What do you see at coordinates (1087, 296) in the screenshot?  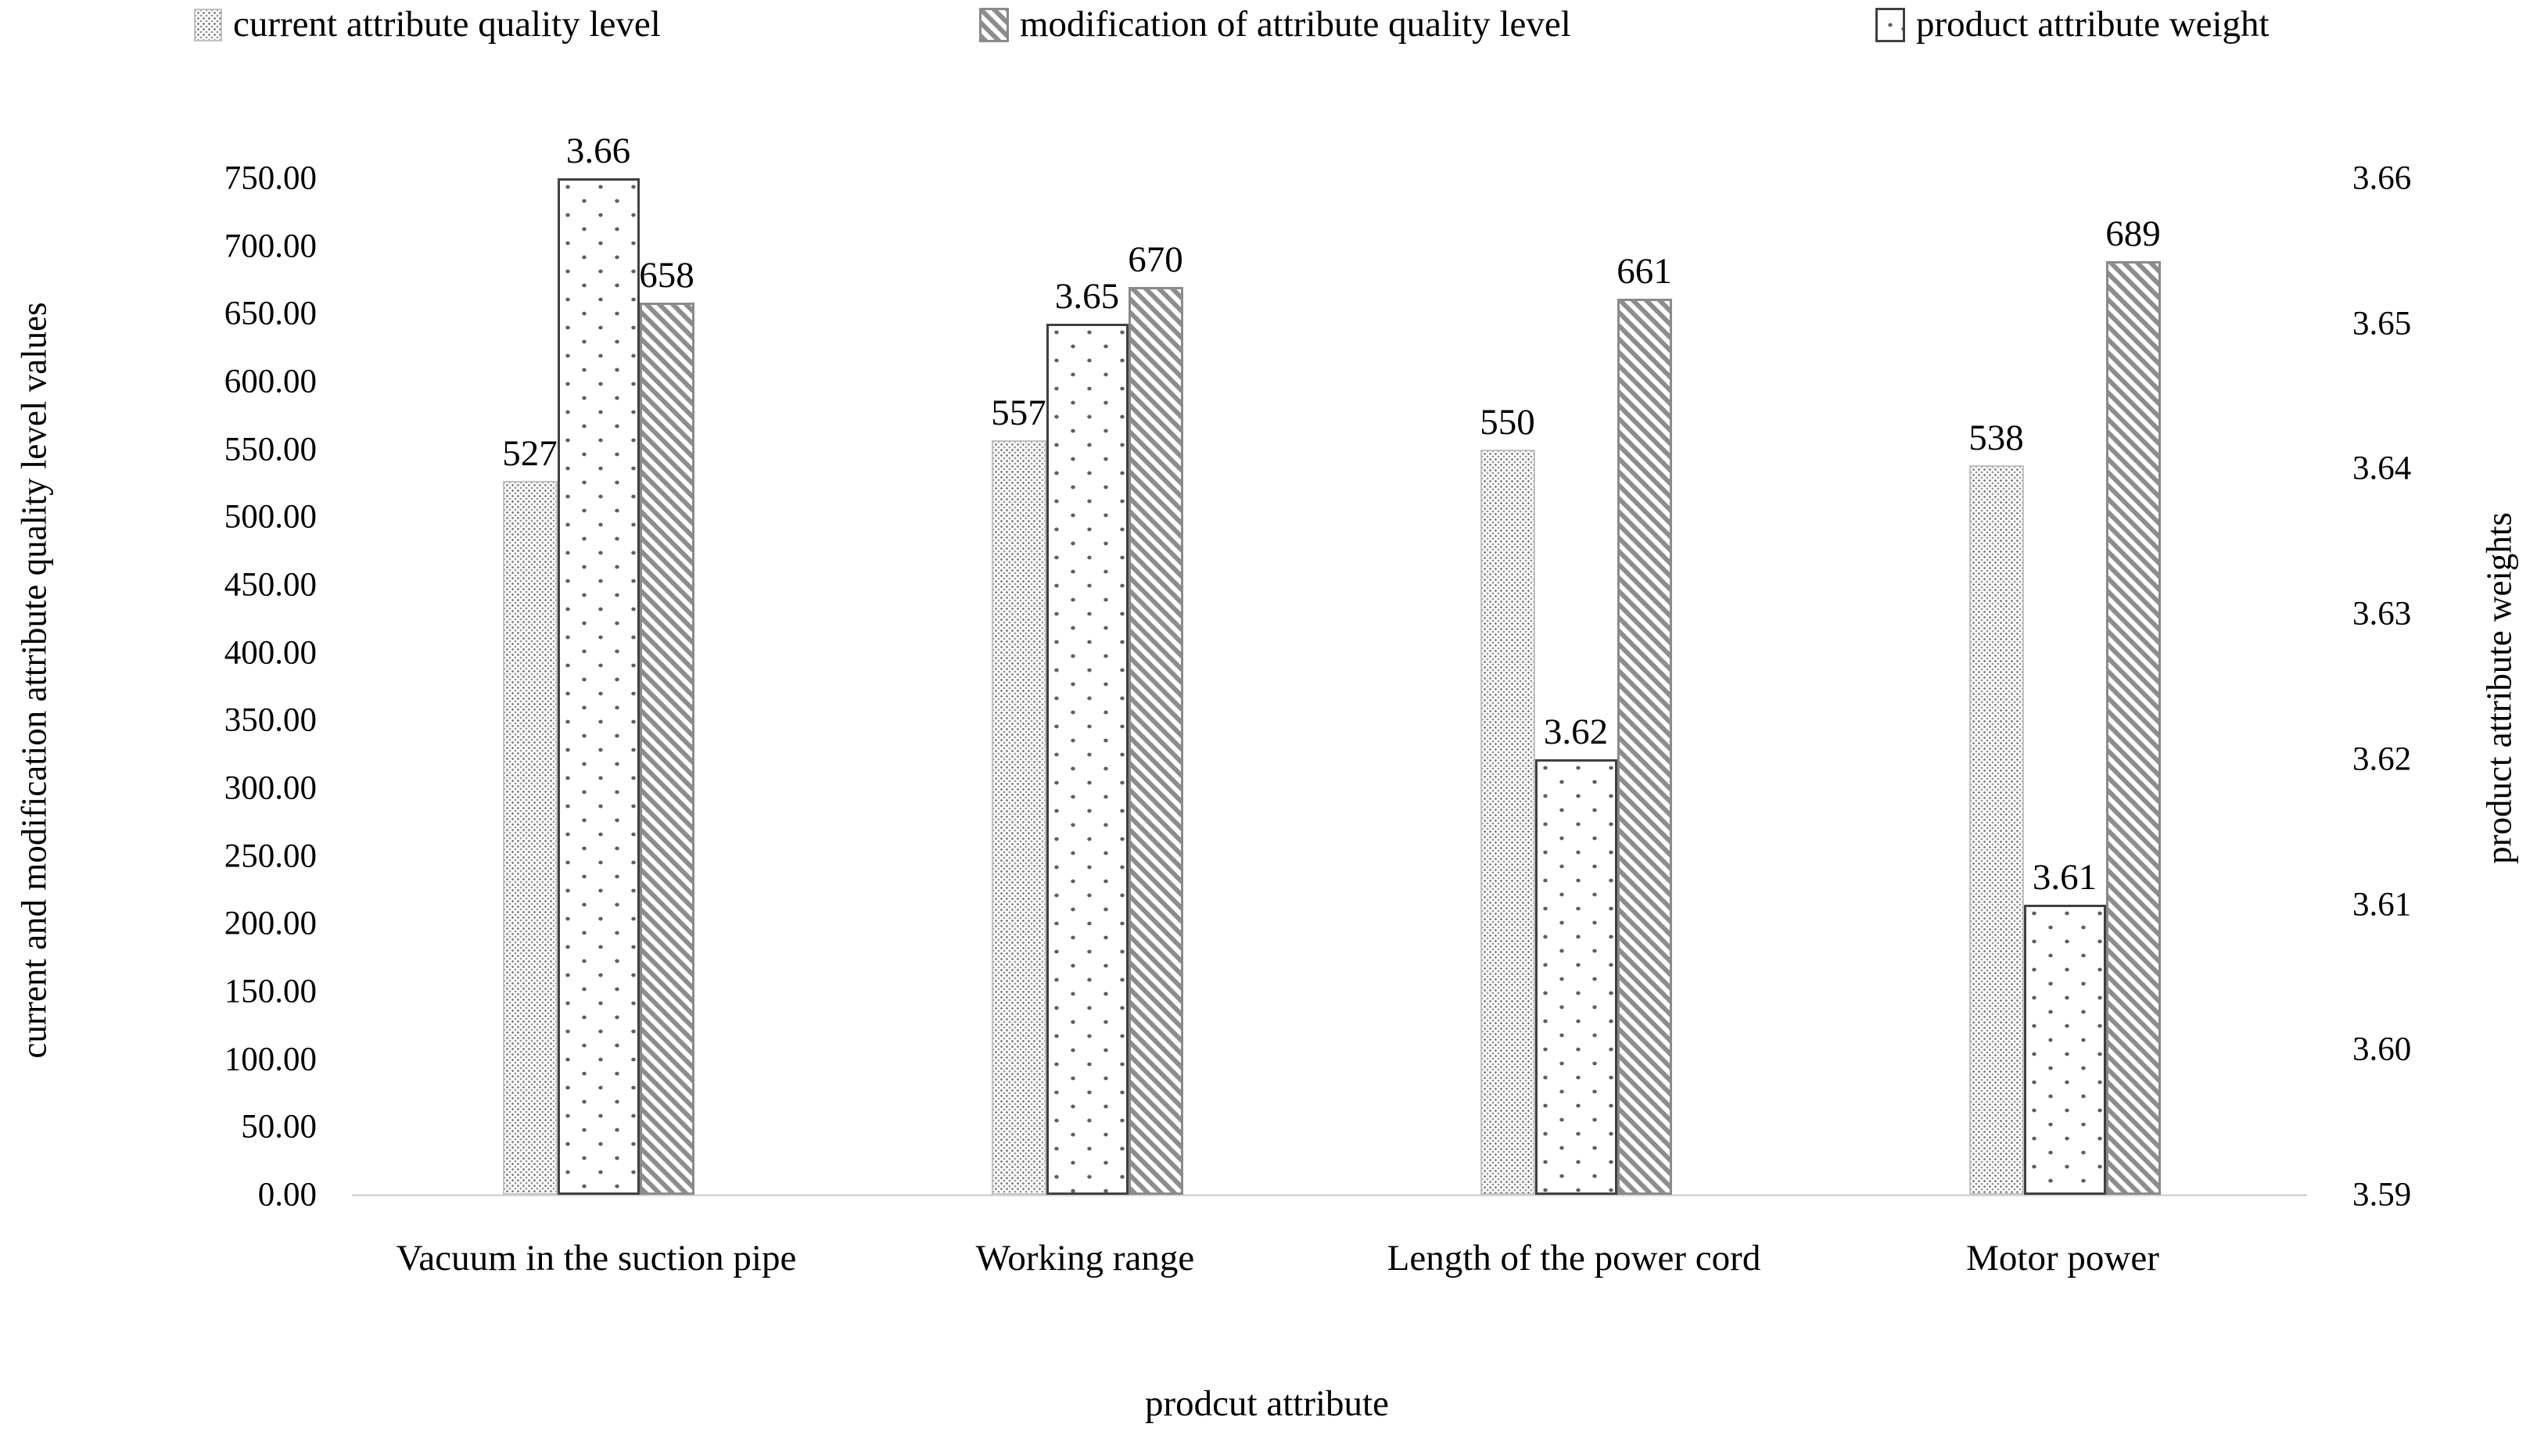 I see `data-label: 3.65` at bounding box center [1087, 296].